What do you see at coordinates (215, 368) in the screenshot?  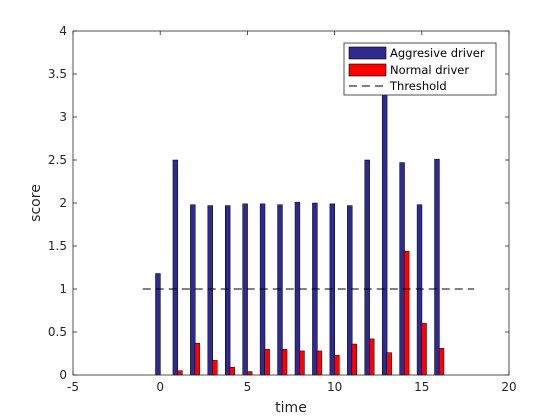 I see `bar-normal-t3` at bounding box center [215, 368].